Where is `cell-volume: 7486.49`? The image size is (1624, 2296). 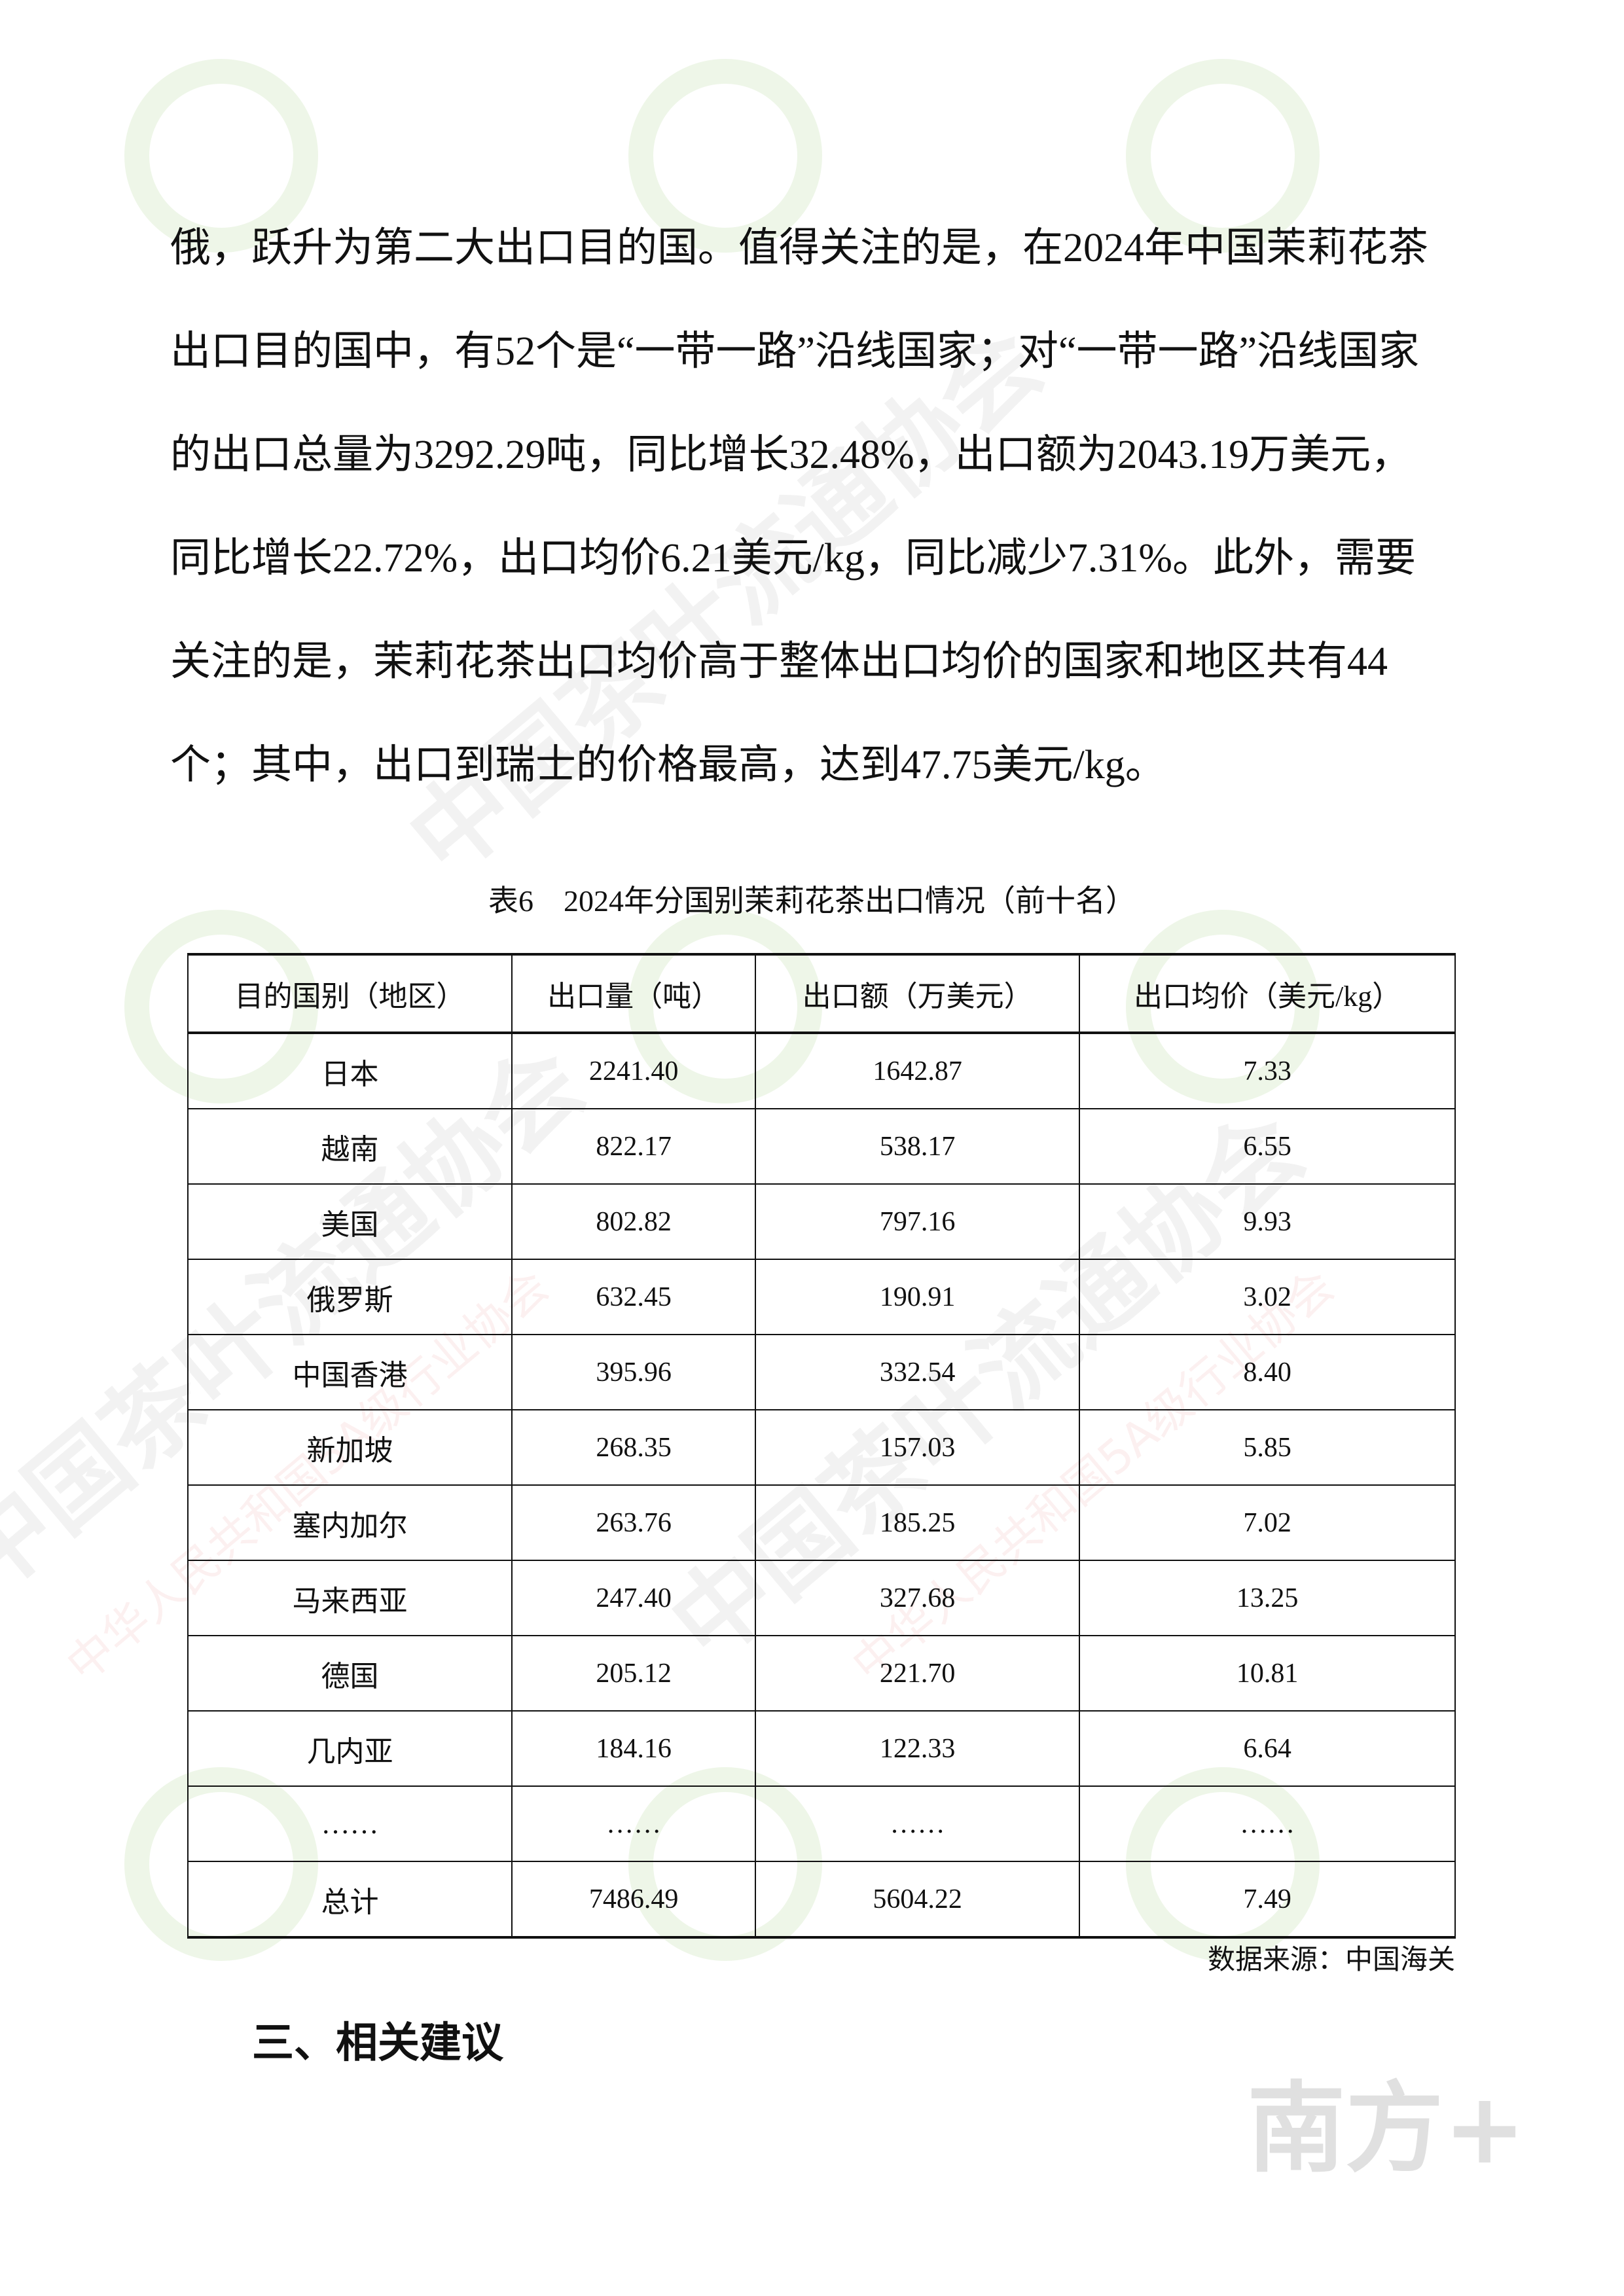
cell-volume: 7486.49 is located at coordinates (634, 1900).